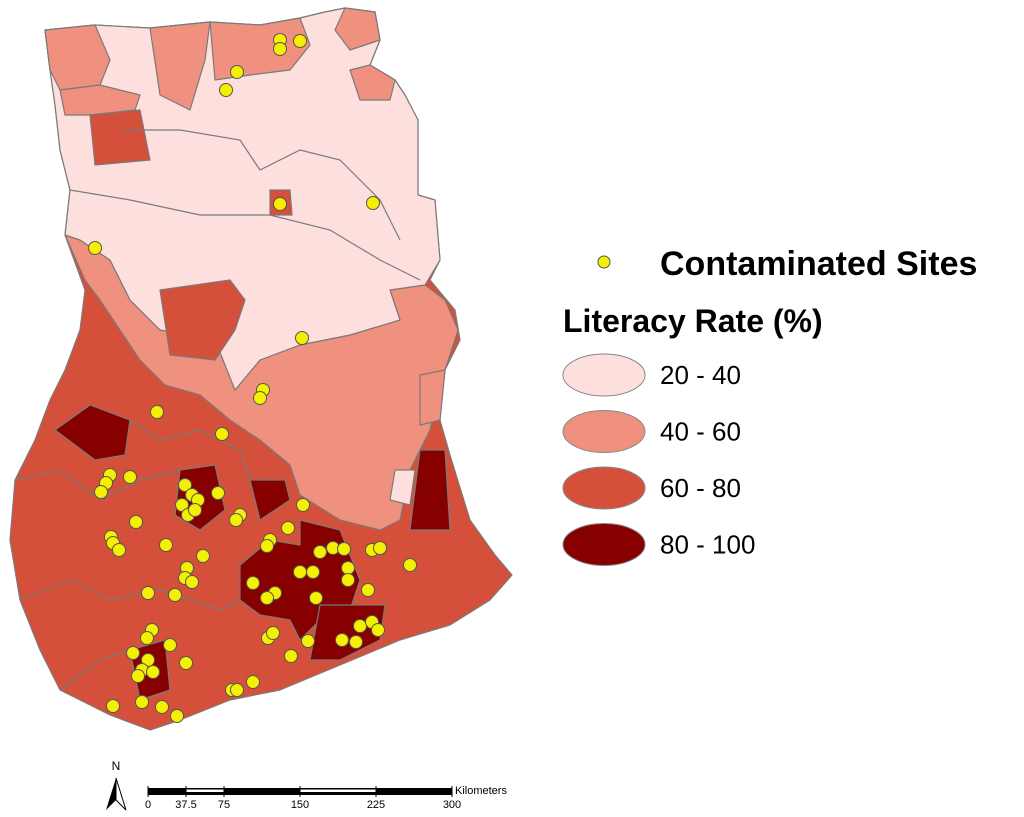 Image resolution: width=1024 pixels, height=817 pixels. What do you see at coordinates (185, 805) in the screenshot?
I see `scale-tick-label: 37.5` at bounding box center [185, 805].